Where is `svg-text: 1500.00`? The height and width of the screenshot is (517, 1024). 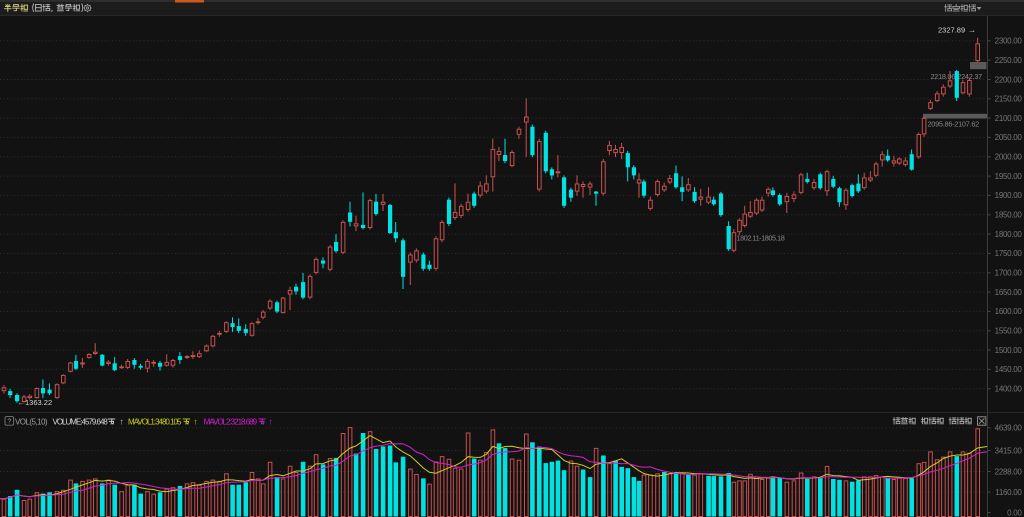
svg-text: 1500.00 is located at coordinates (1009, 350).